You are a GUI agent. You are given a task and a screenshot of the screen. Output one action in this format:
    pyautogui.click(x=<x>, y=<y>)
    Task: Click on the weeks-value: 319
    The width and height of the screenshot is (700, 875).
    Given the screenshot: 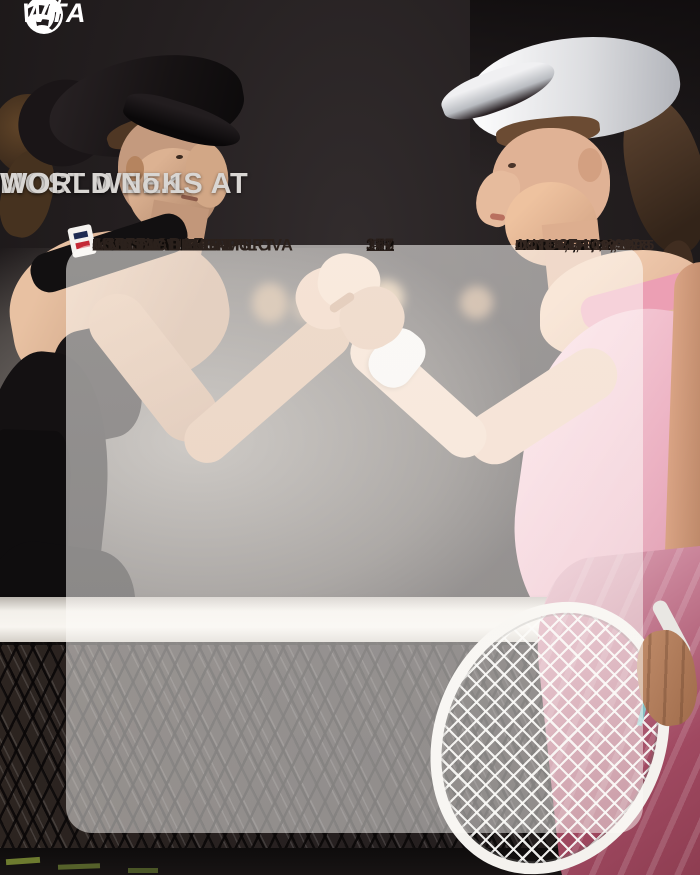 What is the action you would take?
    pyautogui.click(x=380, y=245)
    